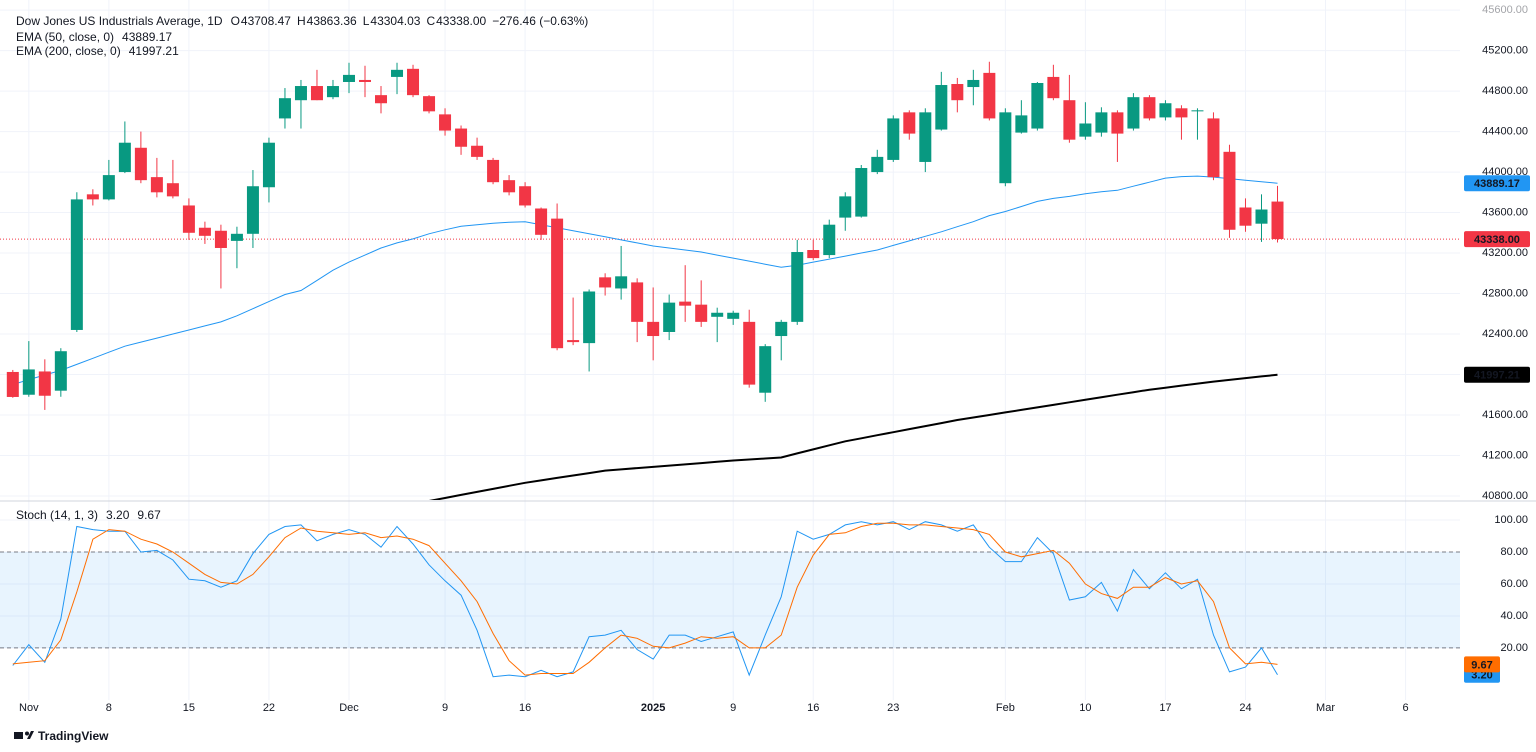  I want to click on chart-title: Dow Jones US Industrials Average, 1D, so click(119, 21).